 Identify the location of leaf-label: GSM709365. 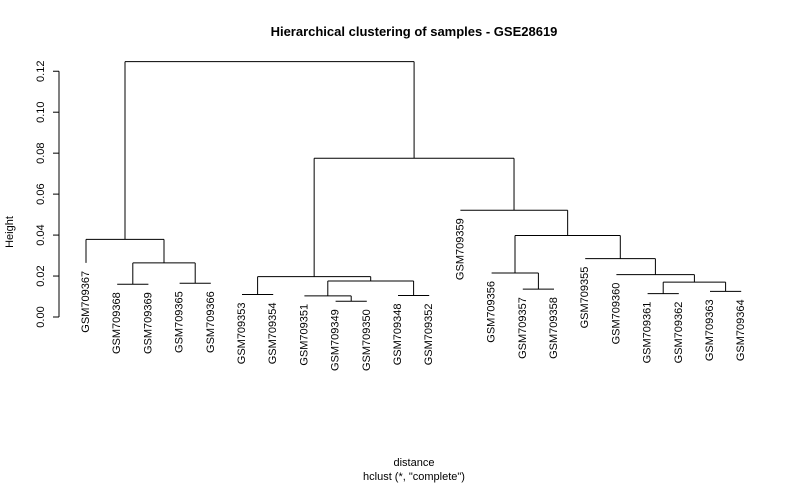
(180, 322).